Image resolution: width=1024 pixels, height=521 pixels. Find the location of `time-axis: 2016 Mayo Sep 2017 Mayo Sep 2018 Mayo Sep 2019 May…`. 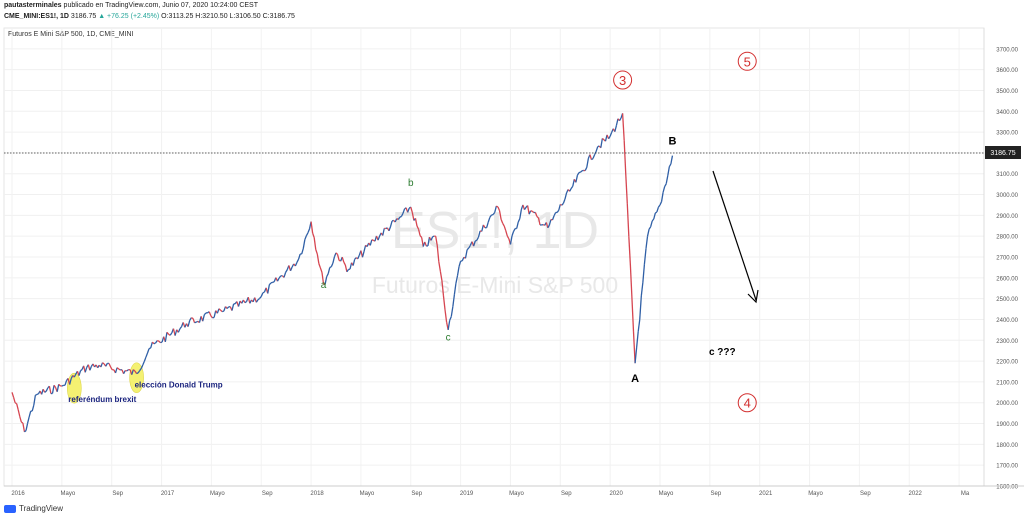

time-axis: 2016 Mayo Sep 2017 Mayo Sep 2018 Mayo Sep 2019 May… is located at coordinates (514, 491).